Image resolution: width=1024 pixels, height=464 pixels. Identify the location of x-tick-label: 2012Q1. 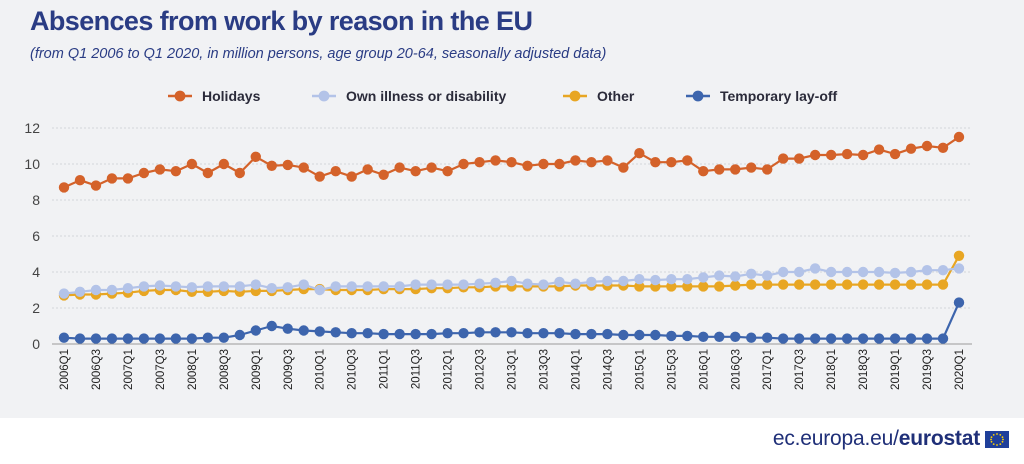
(449, 369).